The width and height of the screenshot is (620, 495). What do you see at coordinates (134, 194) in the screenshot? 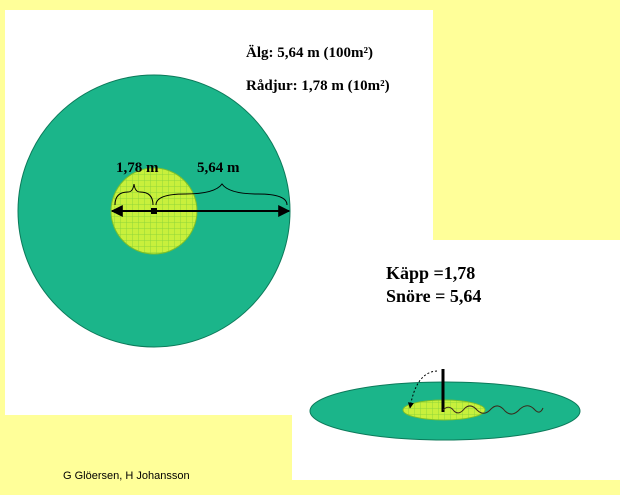
I see `small-radius-brace` at bounding box center [134, 194].